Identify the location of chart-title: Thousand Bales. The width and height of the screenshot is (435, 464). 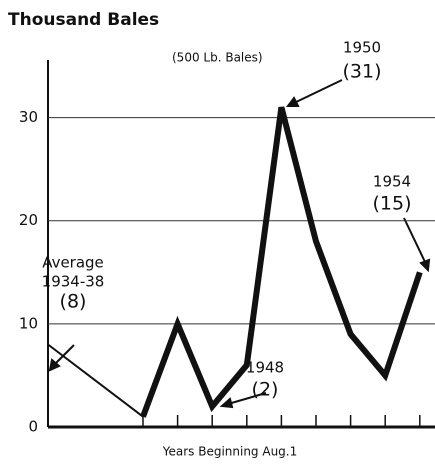
(83, 20).